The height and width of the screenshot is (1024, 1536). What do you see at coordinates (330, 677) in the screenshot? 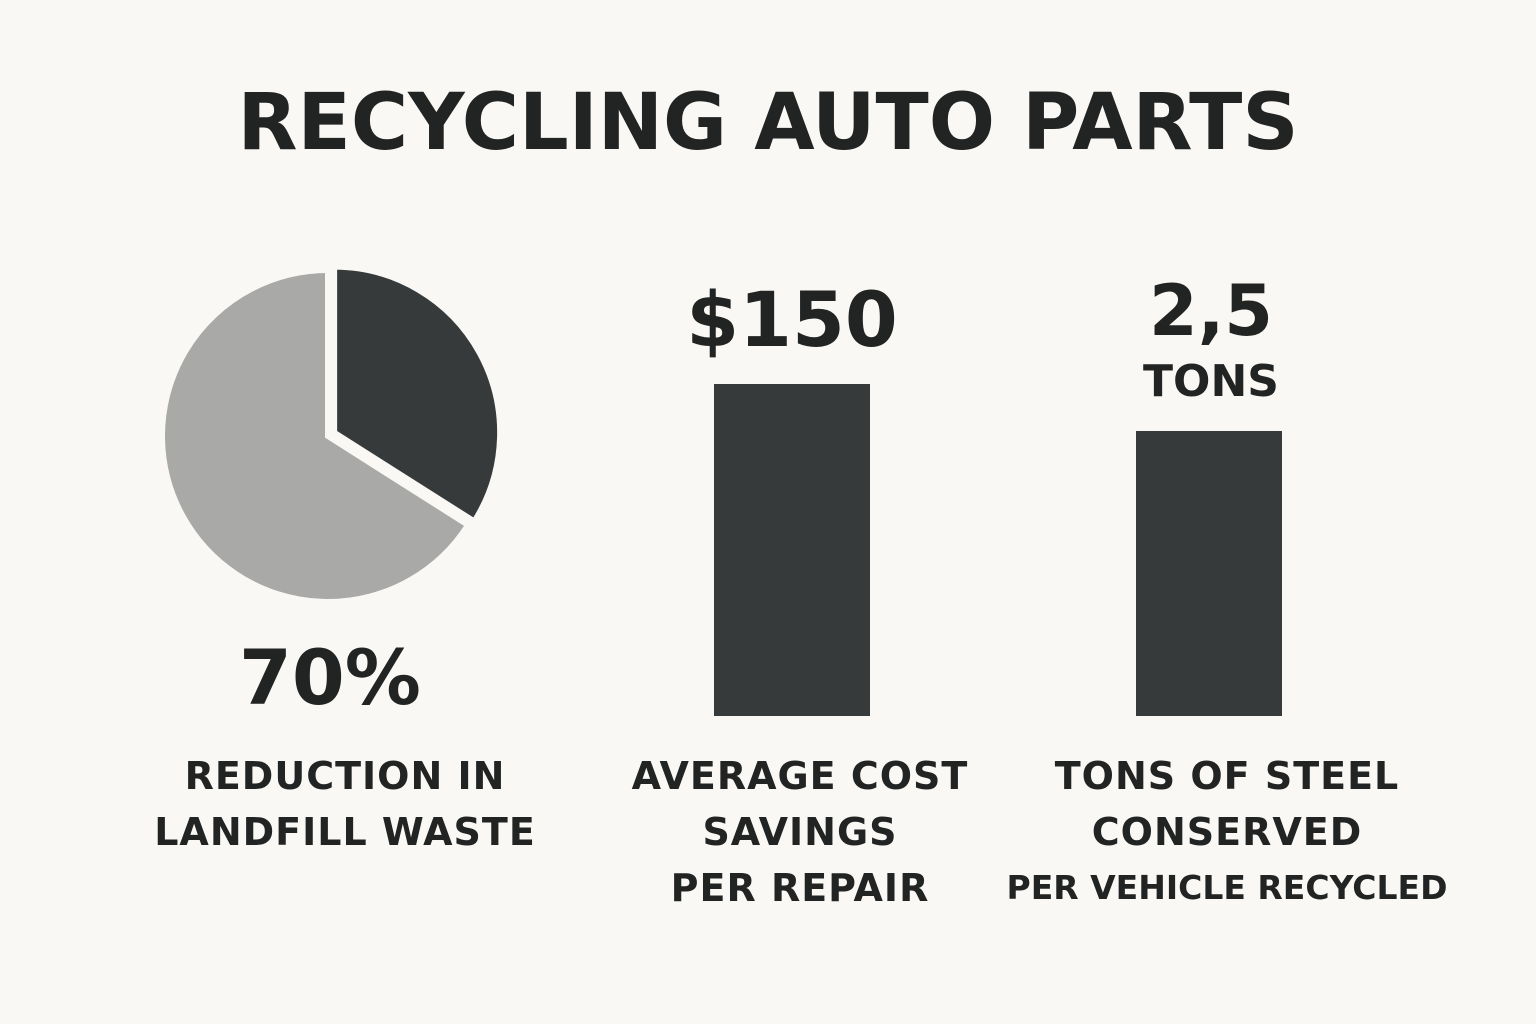
I see `landfill-value-label: 70%` at bounding box center [330, 677].